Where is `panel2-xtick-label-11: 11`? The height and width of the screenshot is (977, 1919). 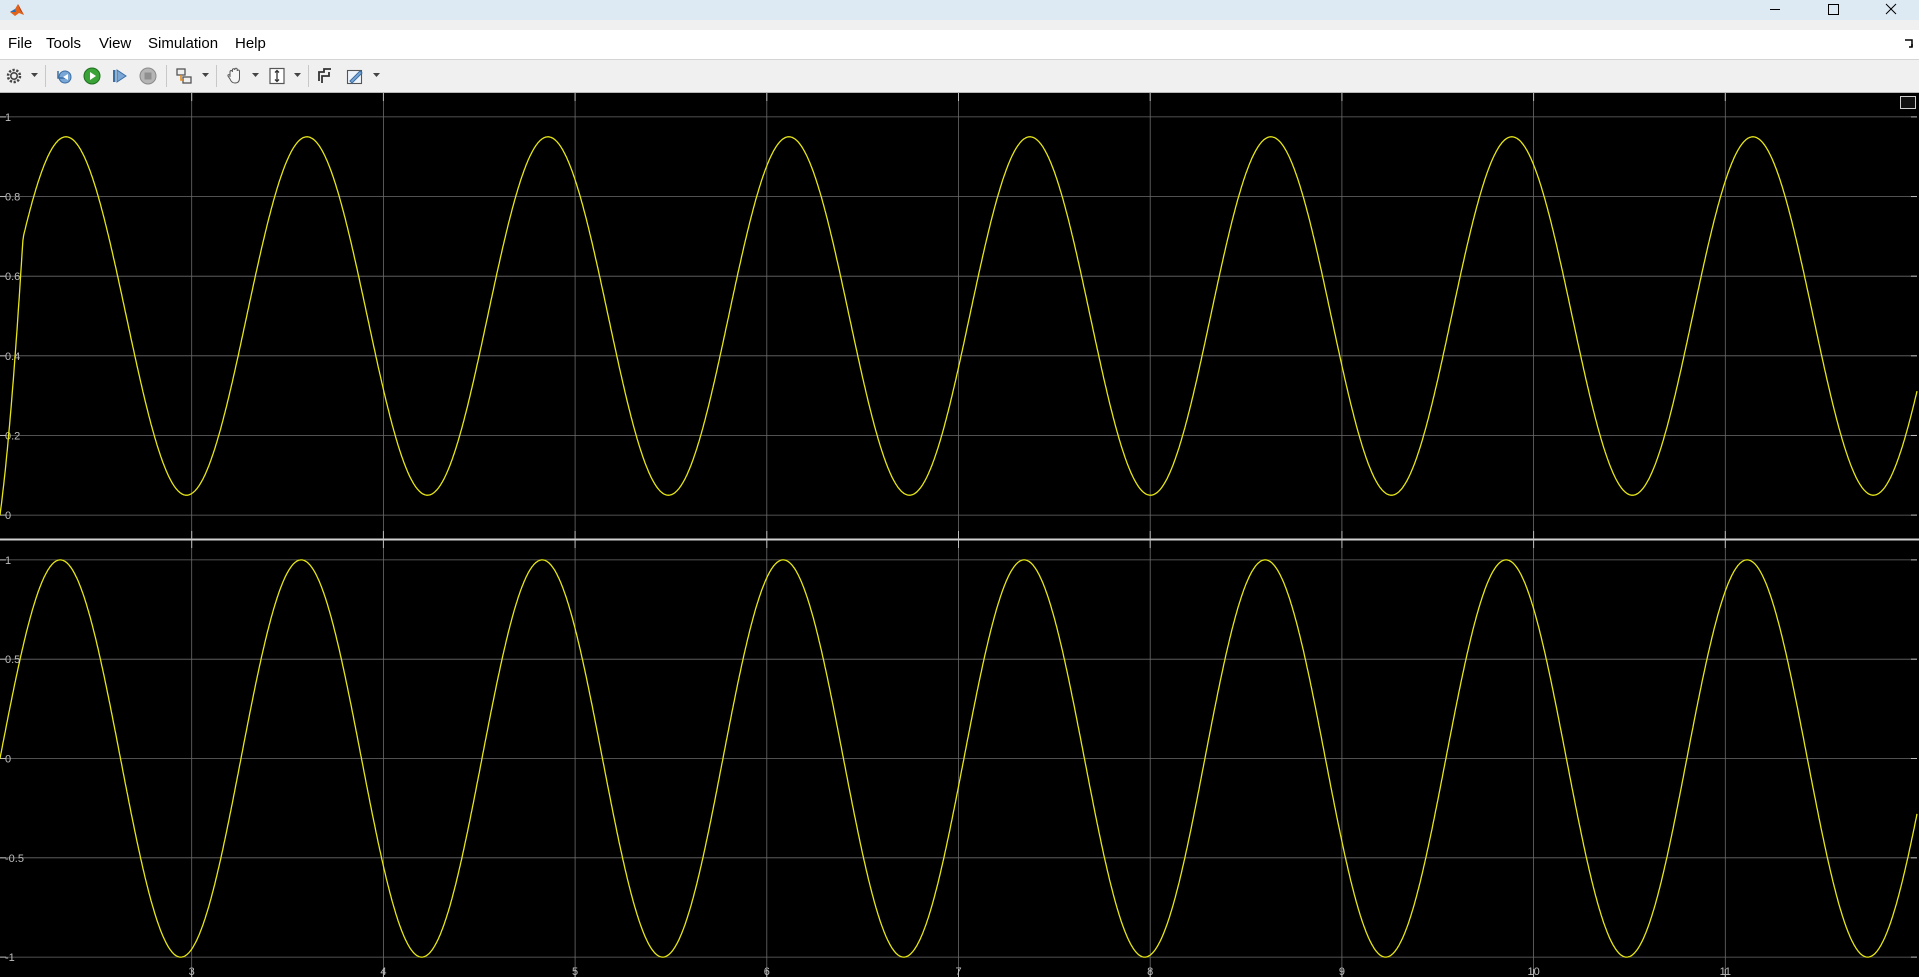 panel2-xtick-label-11: 11 is located at coordinates (1725, 971).